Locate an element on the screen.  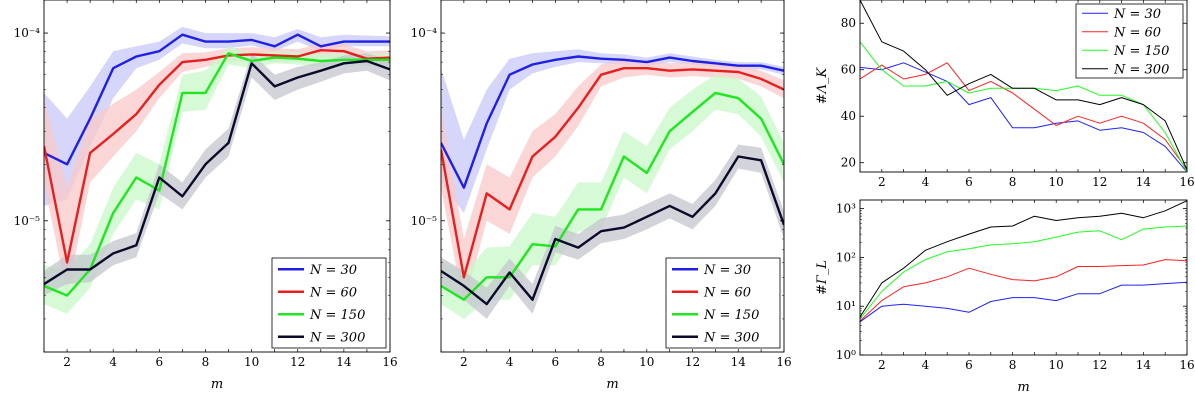
y-tick-label: 20 is located at coordinates (848, 163).